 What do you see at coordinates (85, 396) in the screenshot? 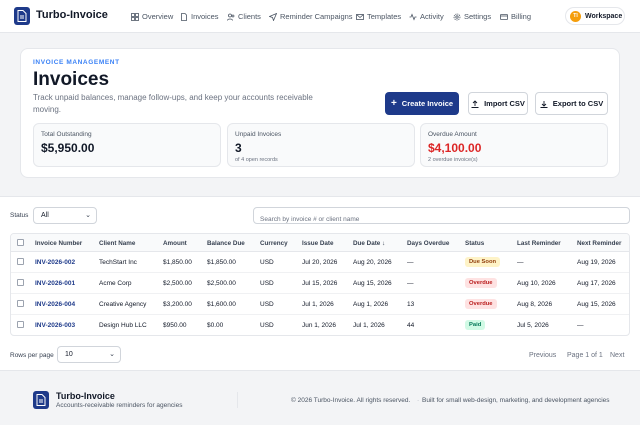
I see `footer-brand: Turbo-Invoice` at bounding box center [85, 396].